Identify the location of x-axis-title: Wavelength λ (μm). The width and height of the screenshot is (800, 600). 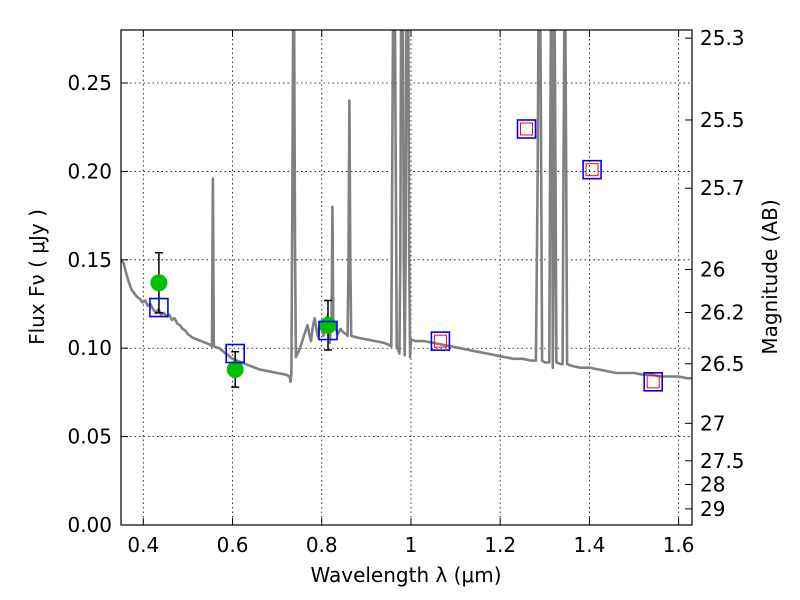
(405, 575).